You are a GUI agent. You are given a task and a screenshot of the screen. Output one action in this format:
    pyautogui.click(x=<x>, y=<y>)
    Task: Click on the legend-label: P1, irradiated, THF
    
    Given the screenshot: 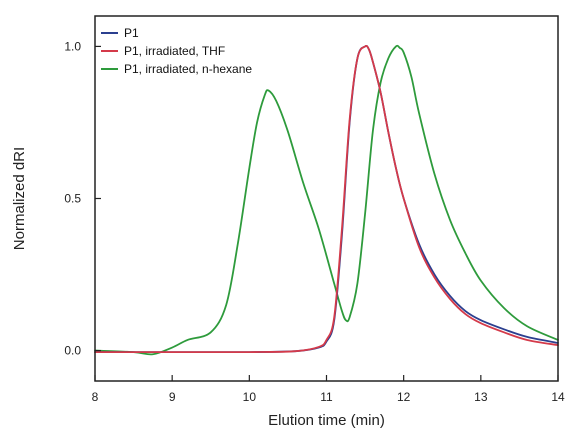 What is the action you would take?
    pyautogui.click(x=174, y=51)
    